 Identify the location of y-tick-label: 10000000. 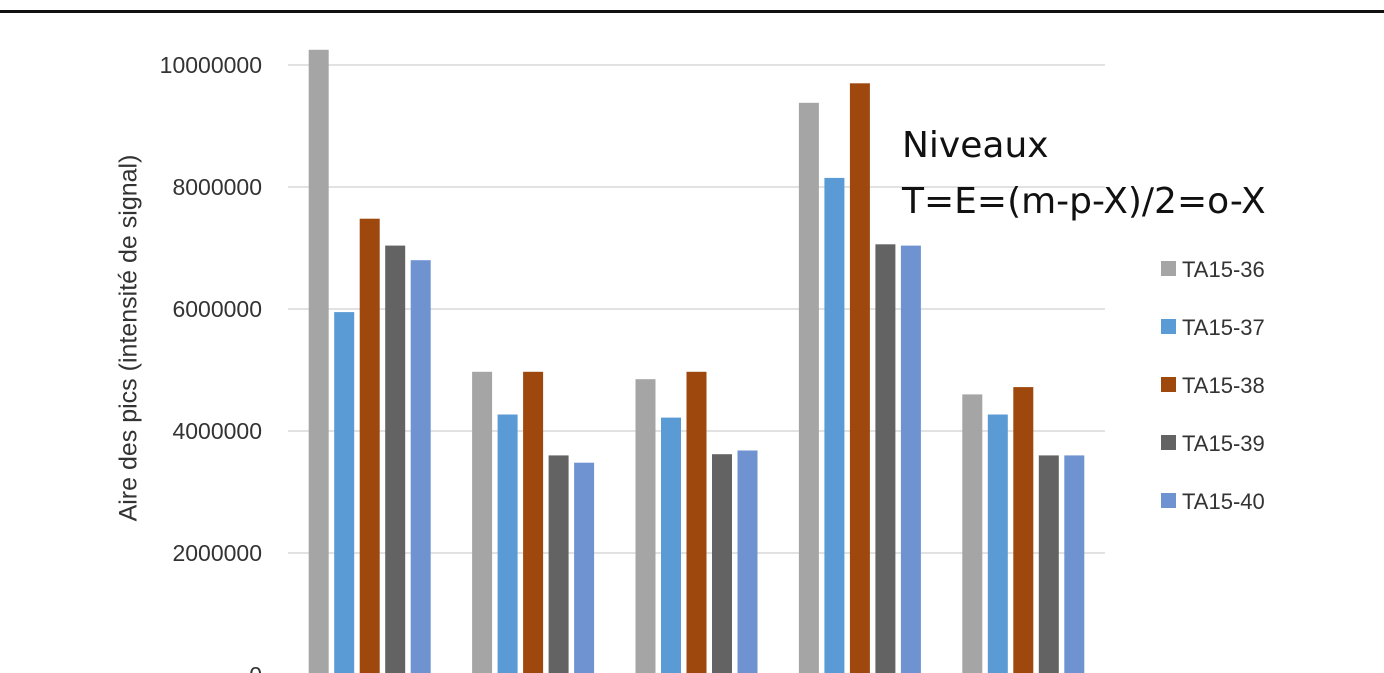
(211, 65).